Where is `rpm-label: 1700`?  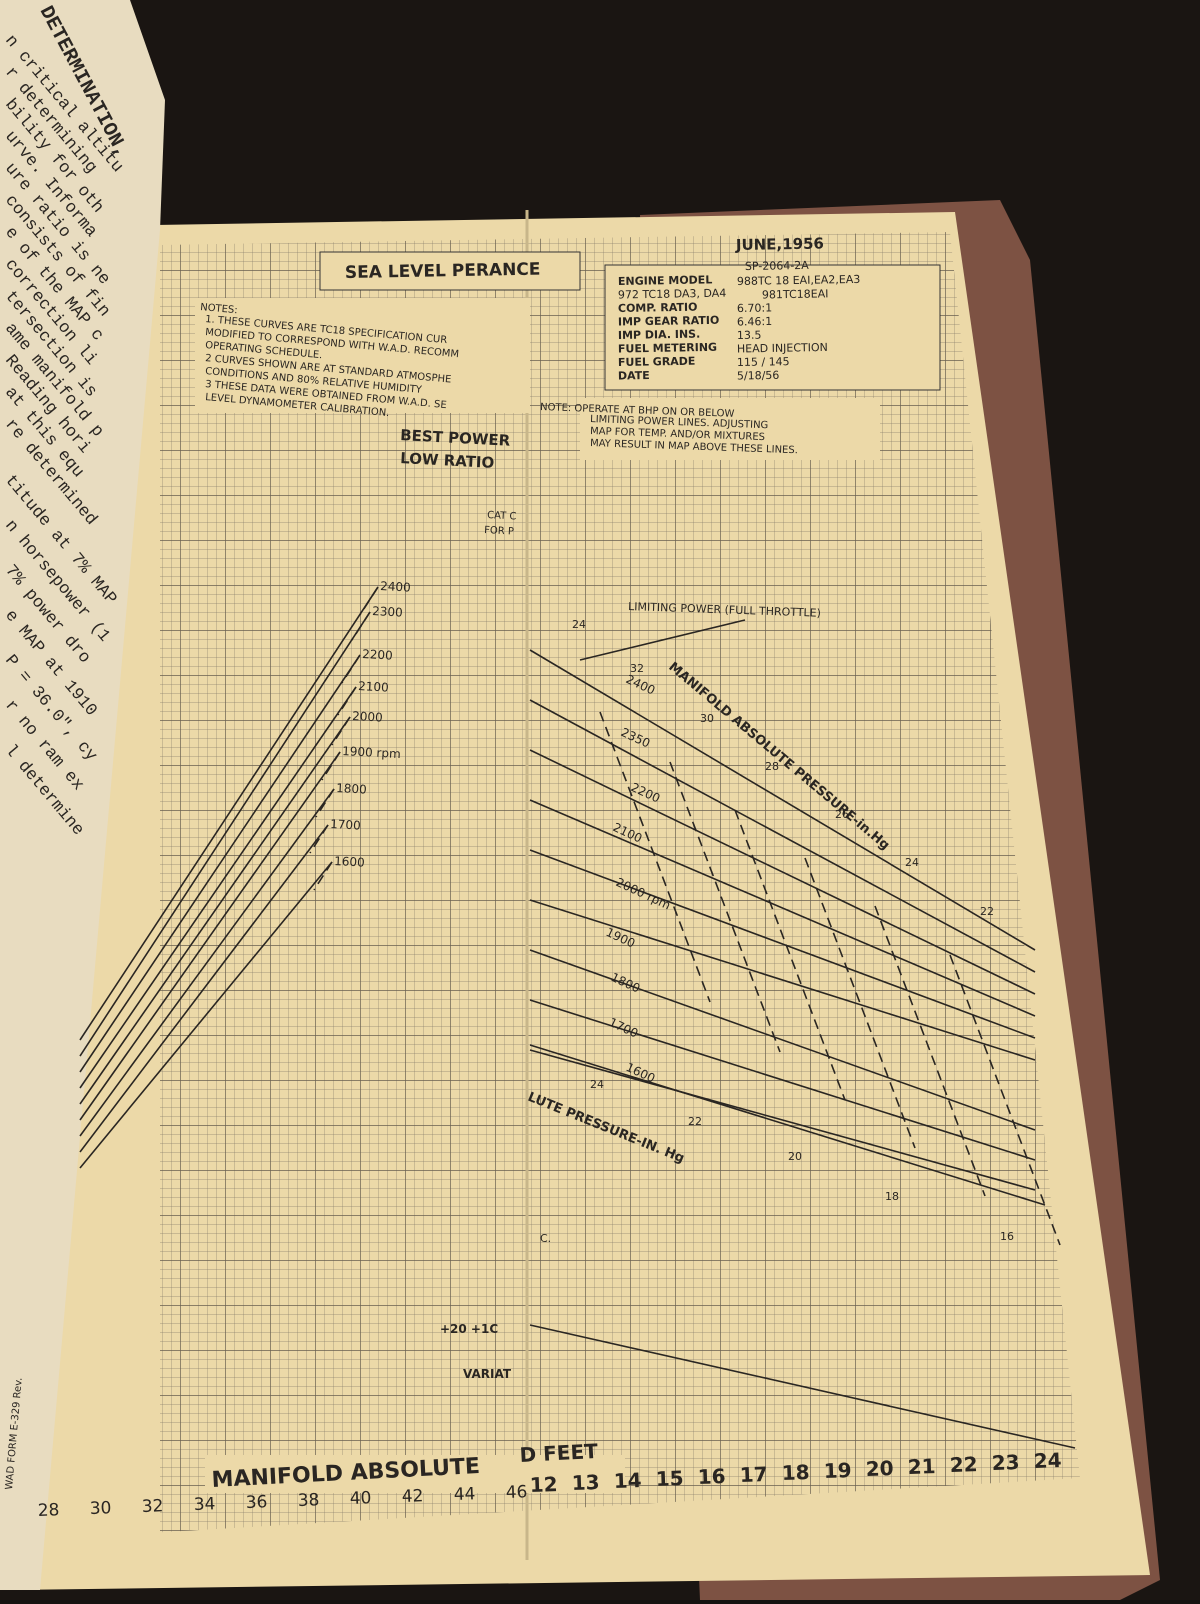 rpm-label: 1700 is located at coordinates (345, 825).